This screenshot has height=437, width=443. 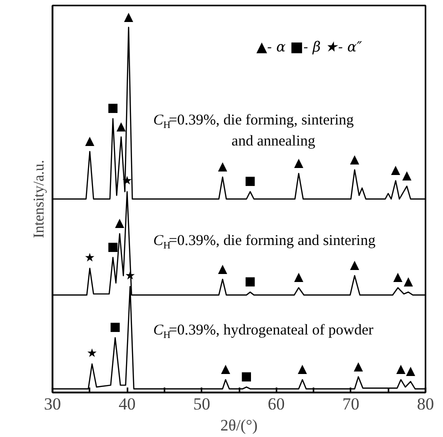 What do you see at coordinates (40, 199) in the screenshot?
I see `y-axis-title: Intensity/a.u.` at bounding box center [40, 199].